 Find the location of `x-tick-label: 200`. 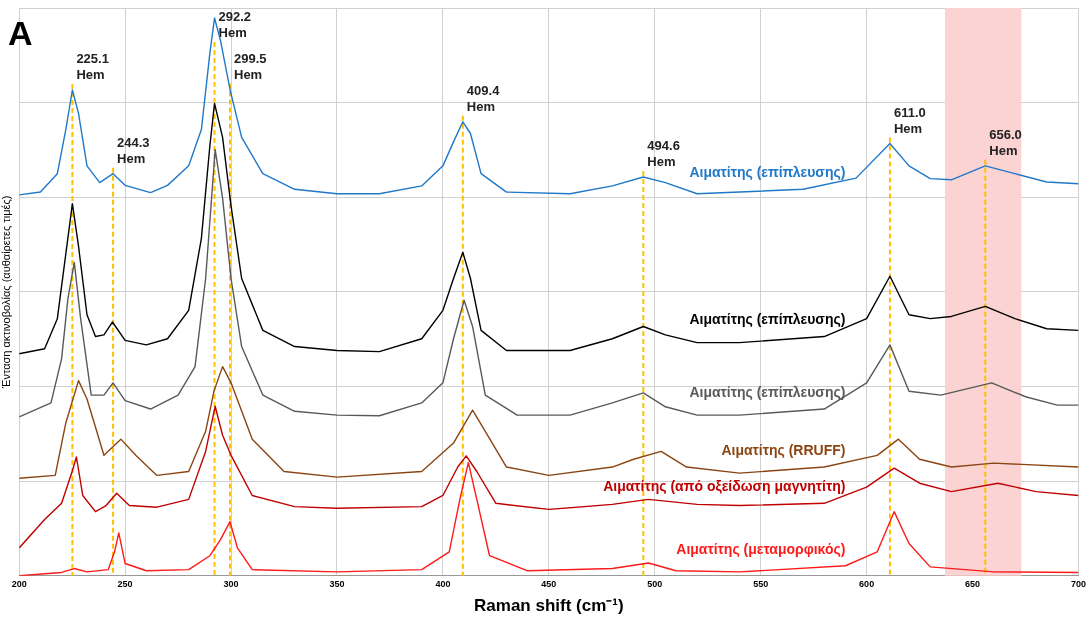

x-tick-label: 200 is located at coordinates (19, 583).